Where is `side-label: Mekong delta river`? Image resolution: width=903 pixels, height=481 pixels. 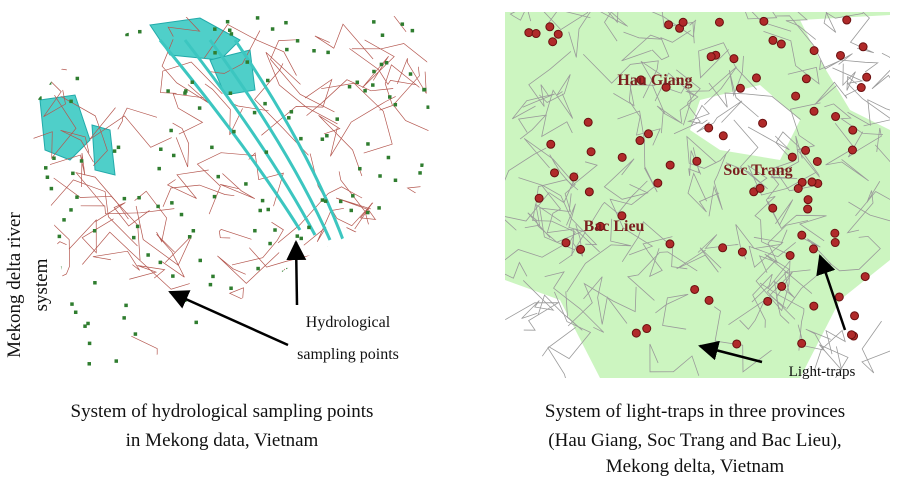
side-label: Mekong delta river is located at coordinates (14, 285).